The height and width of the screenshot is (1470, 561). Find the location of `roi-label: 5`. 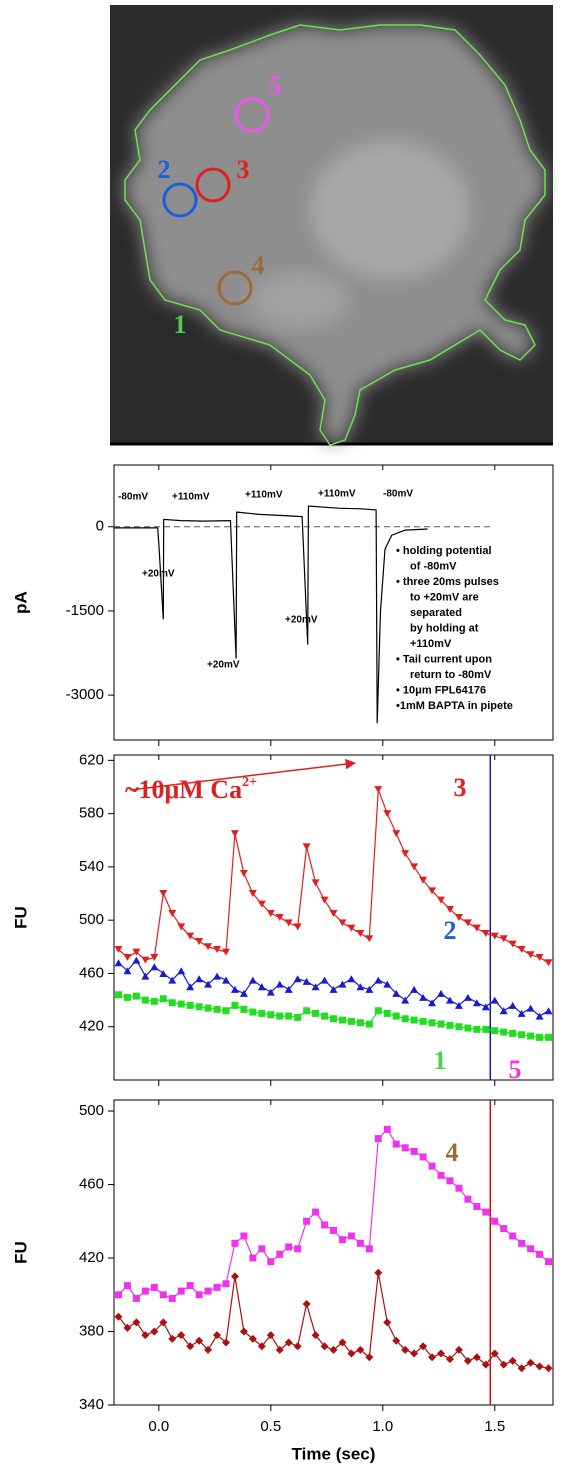

roi-label: 5 is located at coordinates (275, 85).